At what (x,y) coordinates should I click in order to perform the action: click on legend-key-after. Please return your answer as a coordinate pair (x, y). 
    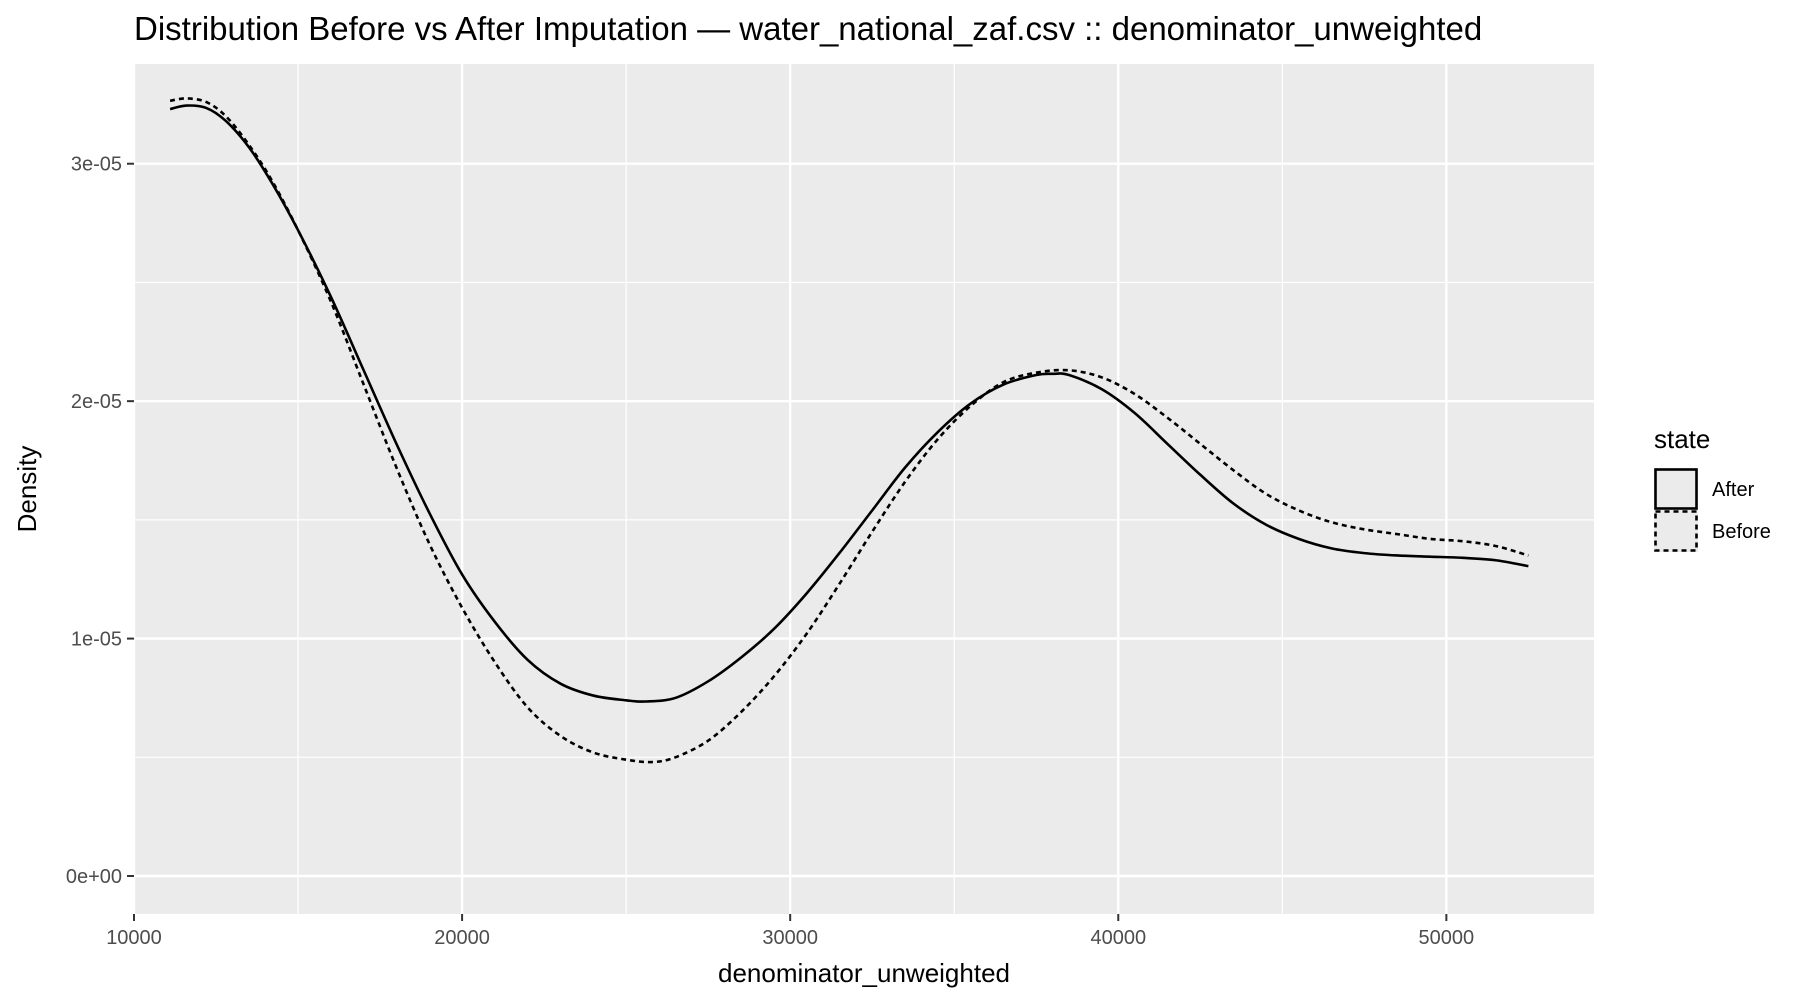
    Looking at the image, I should click on (1676, 489).